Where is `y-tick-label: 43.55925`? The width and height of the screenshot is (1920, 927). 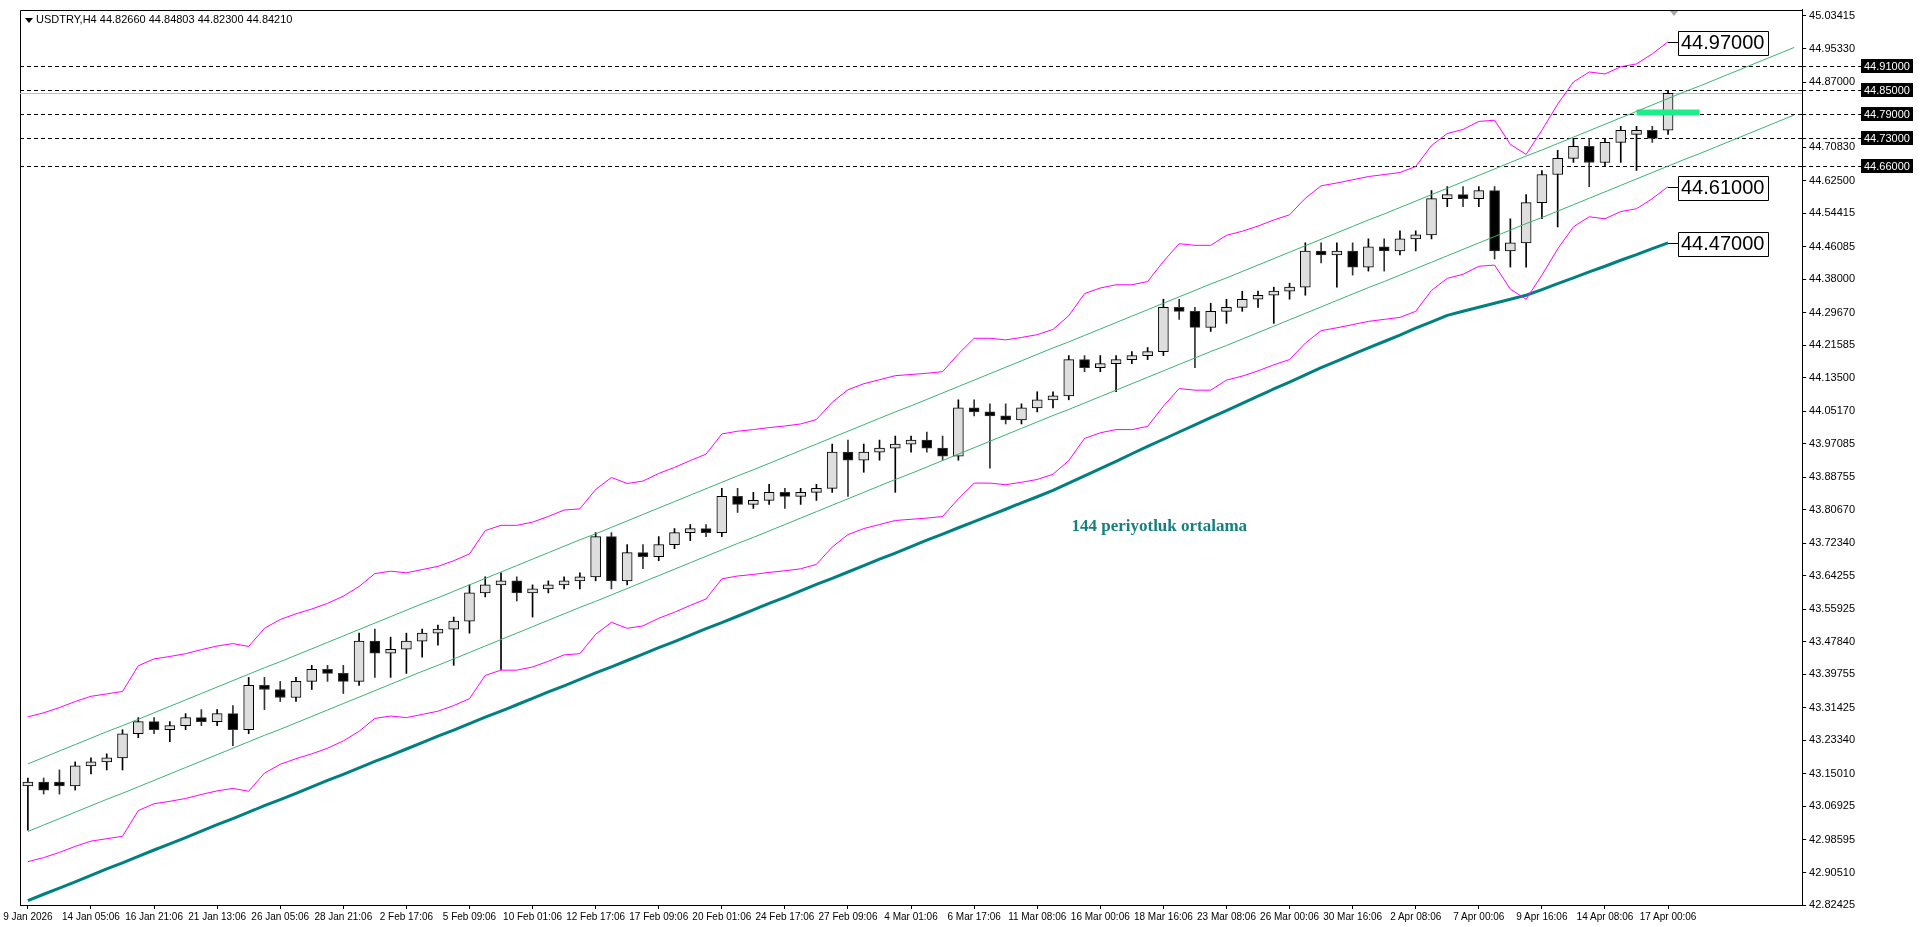
y-tick-label: 43.55925 is located at coordinates (1832, 608).